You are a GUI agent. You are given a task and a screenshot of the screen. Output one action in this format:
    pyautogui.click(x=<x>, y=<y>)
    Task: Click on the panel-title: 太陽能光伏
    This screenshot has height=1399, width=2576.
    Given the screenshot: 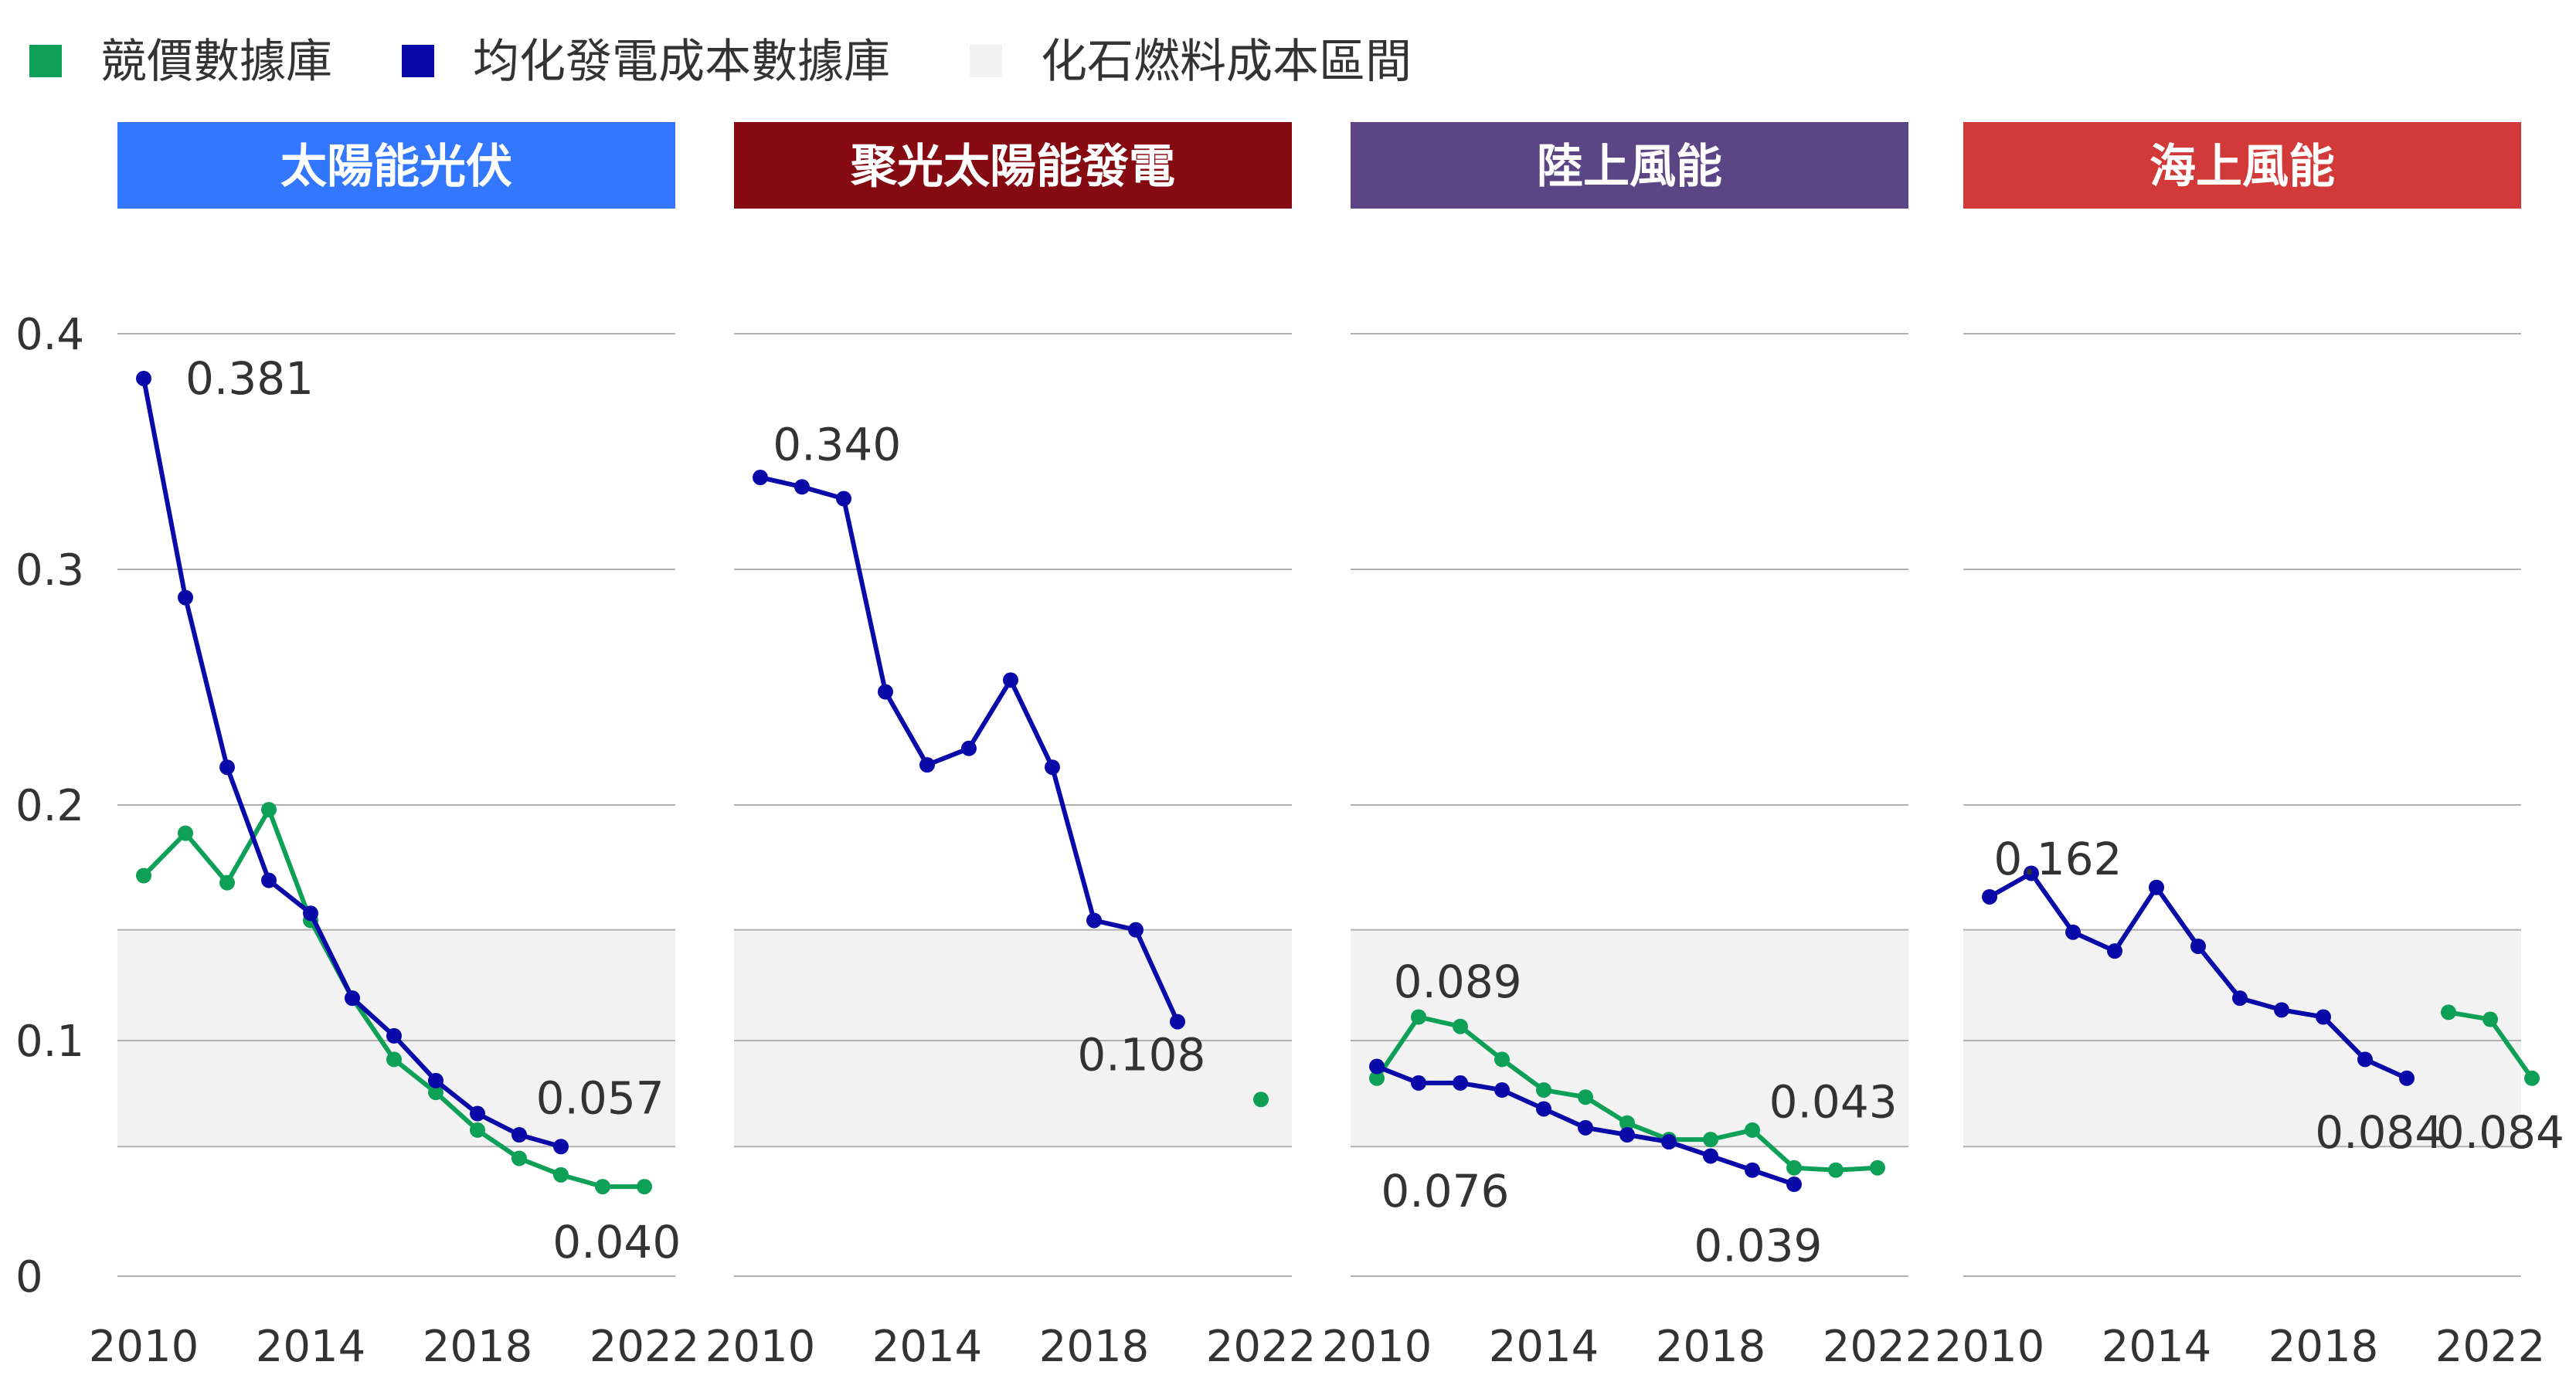 What is the action you would take?
    pyautogui.click(x=396, y=167)
    